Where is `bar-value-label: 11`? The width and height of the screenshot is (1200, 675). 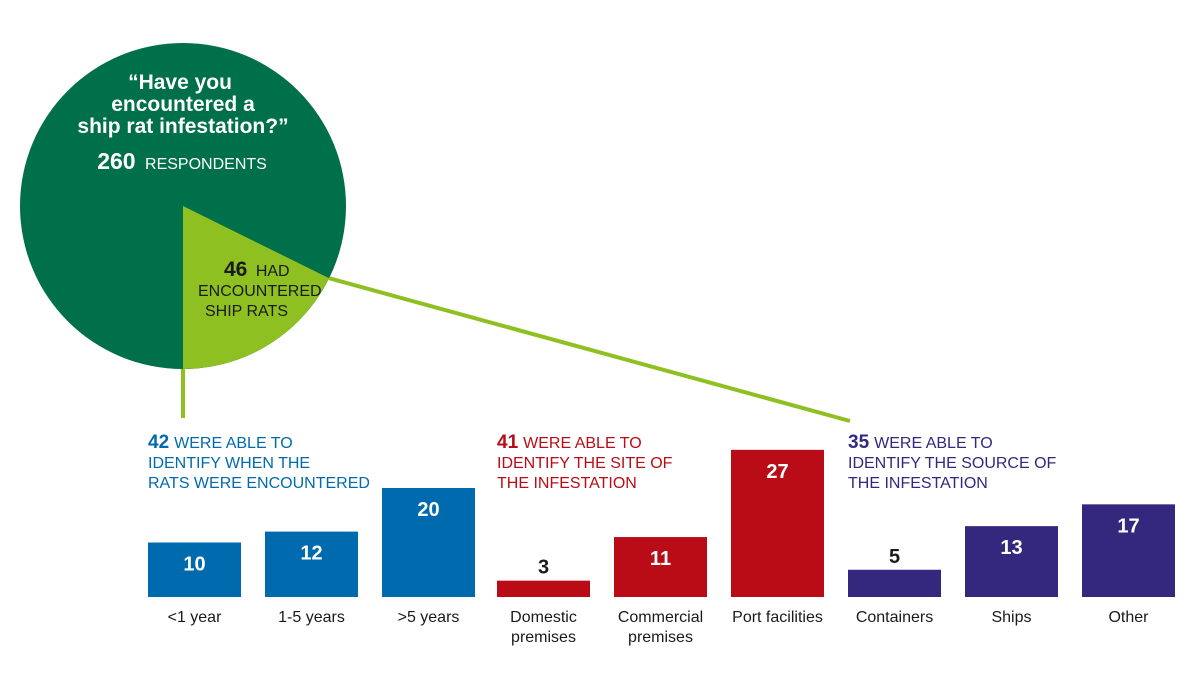 bar-value-label: 11 is located at coordinates (660, 559).